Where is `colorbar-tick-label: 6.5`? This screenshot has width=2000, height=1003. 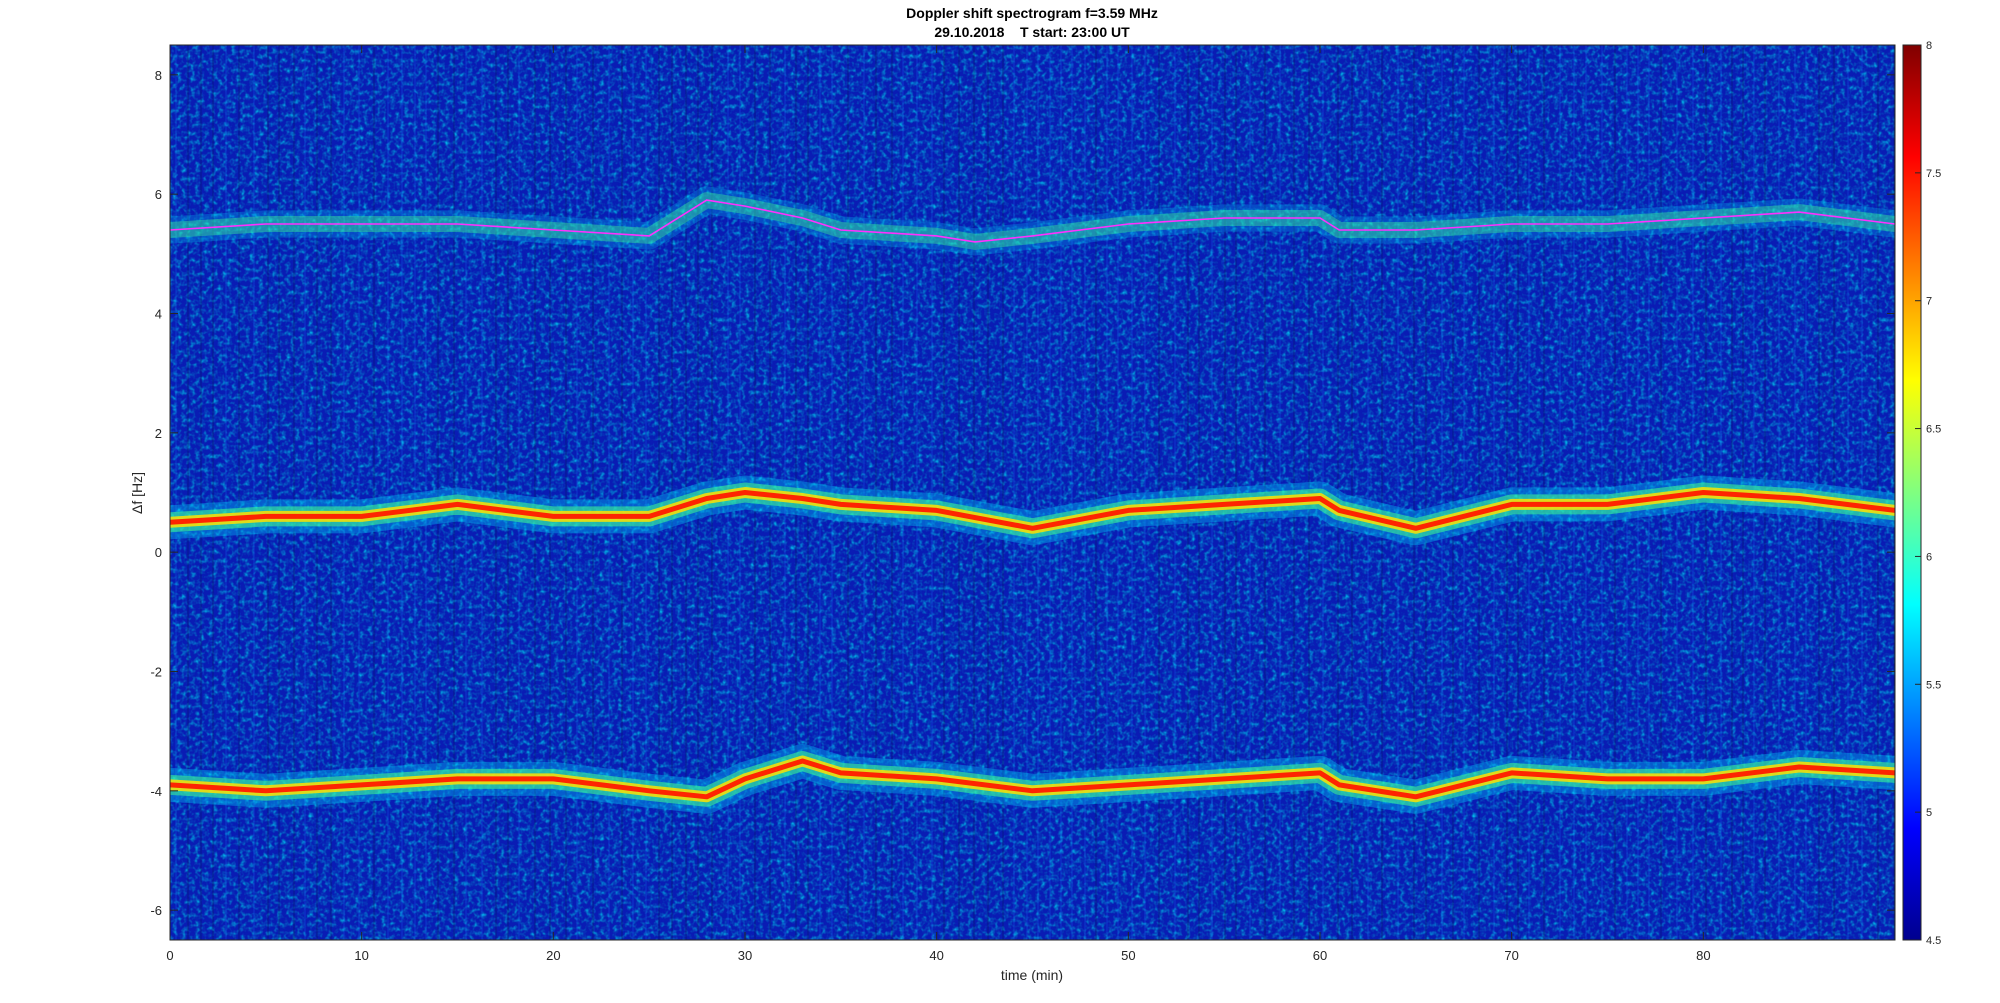 colorbar-tick-label: 6.5 is located at coordinates (1933, 430).